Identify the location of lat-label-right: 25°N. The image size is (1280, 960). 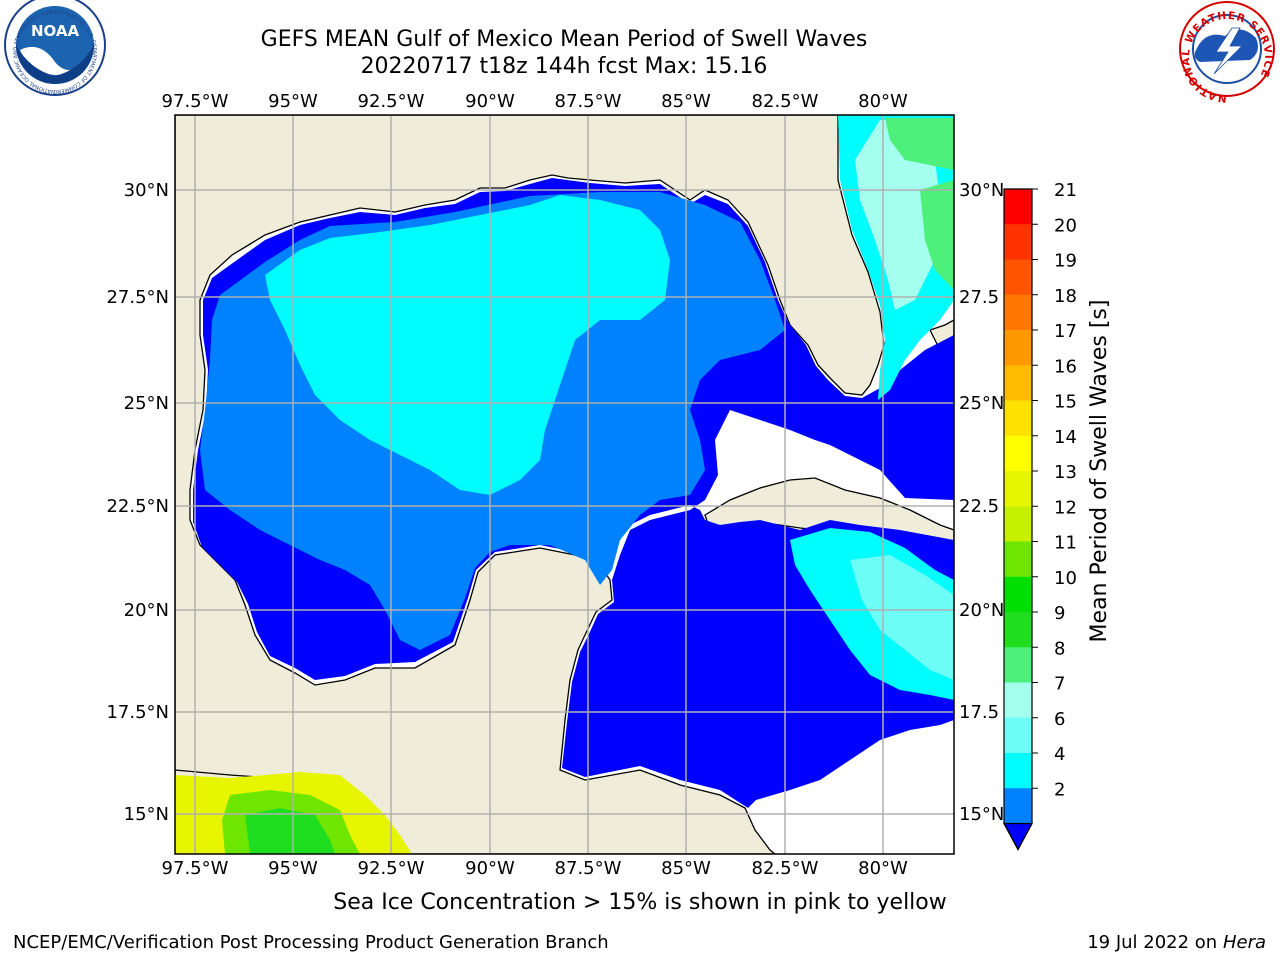
(981, 403).